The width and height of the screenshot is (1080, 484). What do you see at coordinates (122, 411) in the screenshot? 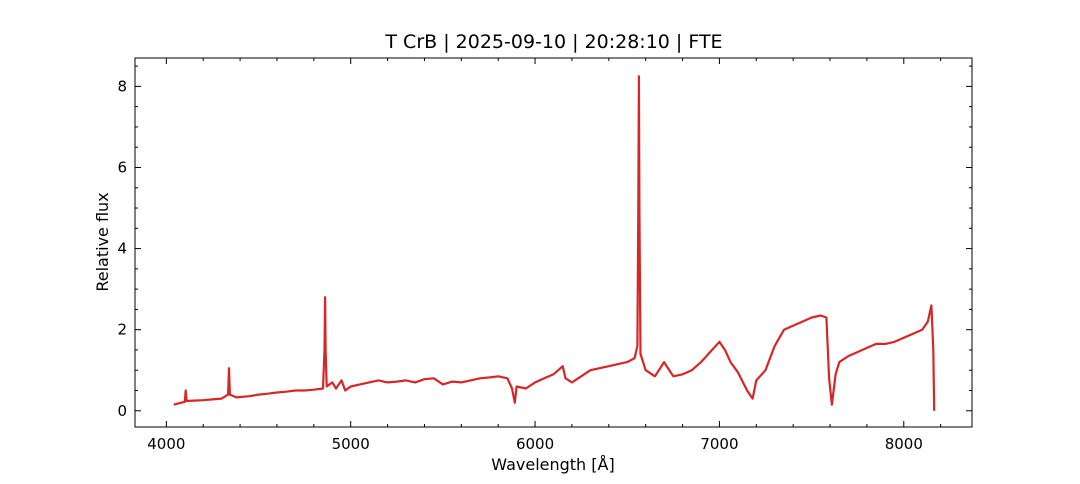
I see `y-tick-label: 0` at bounding box center [122, 411].